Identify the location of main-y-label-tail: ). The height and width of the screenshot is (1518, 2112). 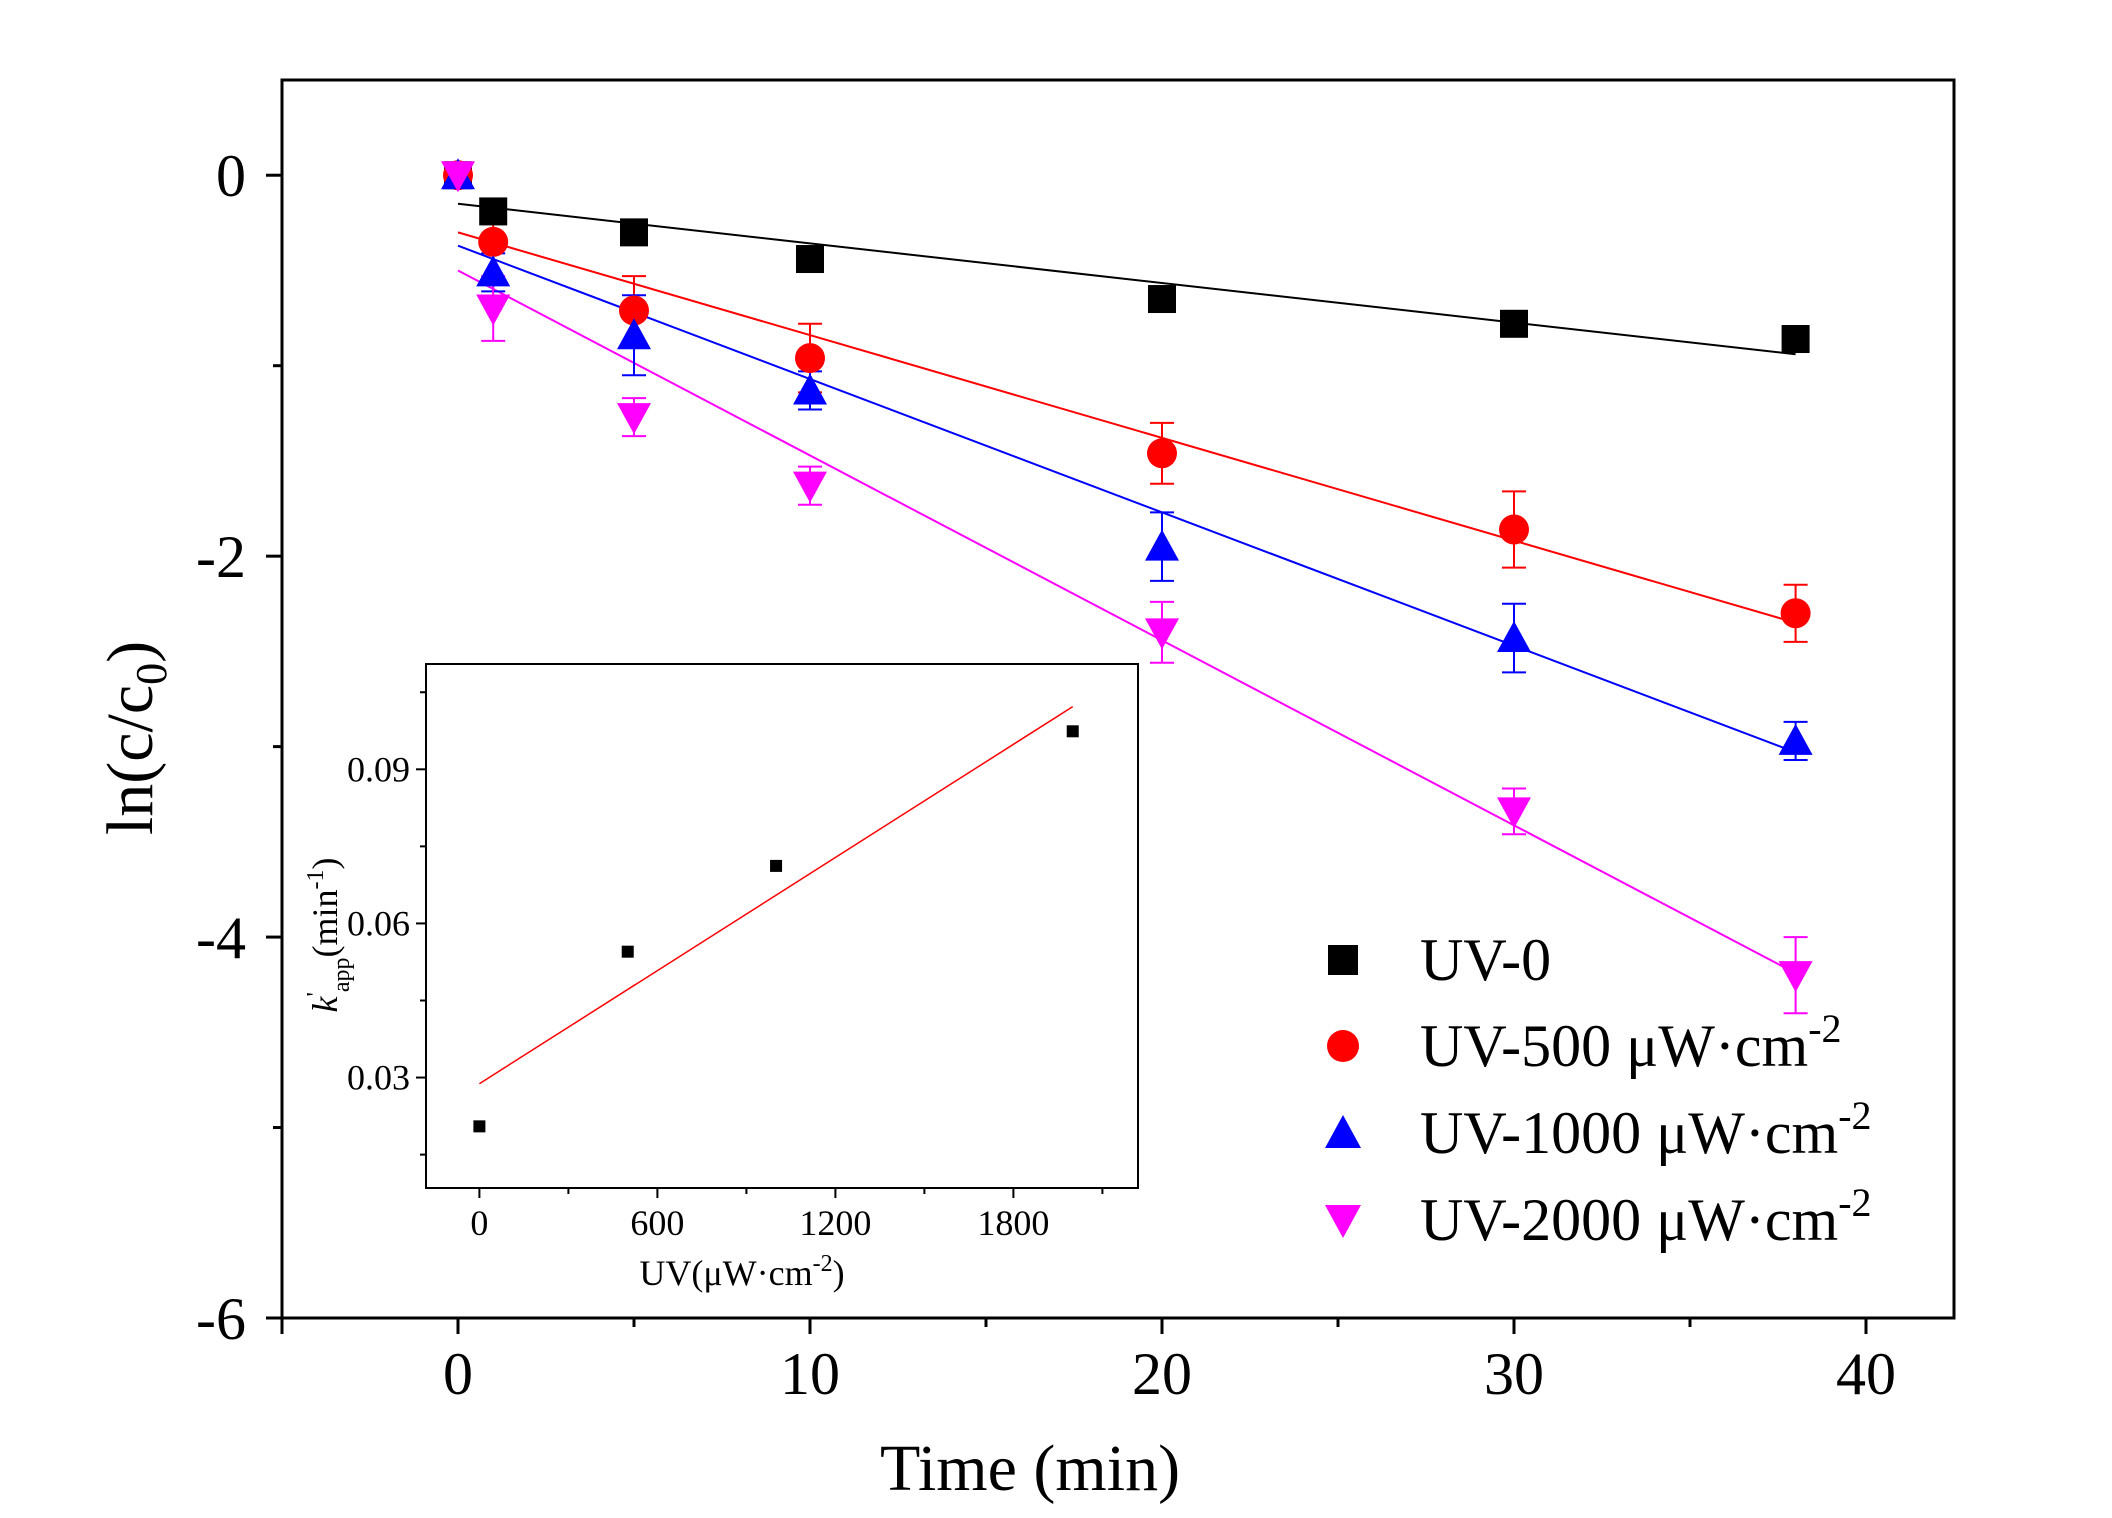
(130, 652).